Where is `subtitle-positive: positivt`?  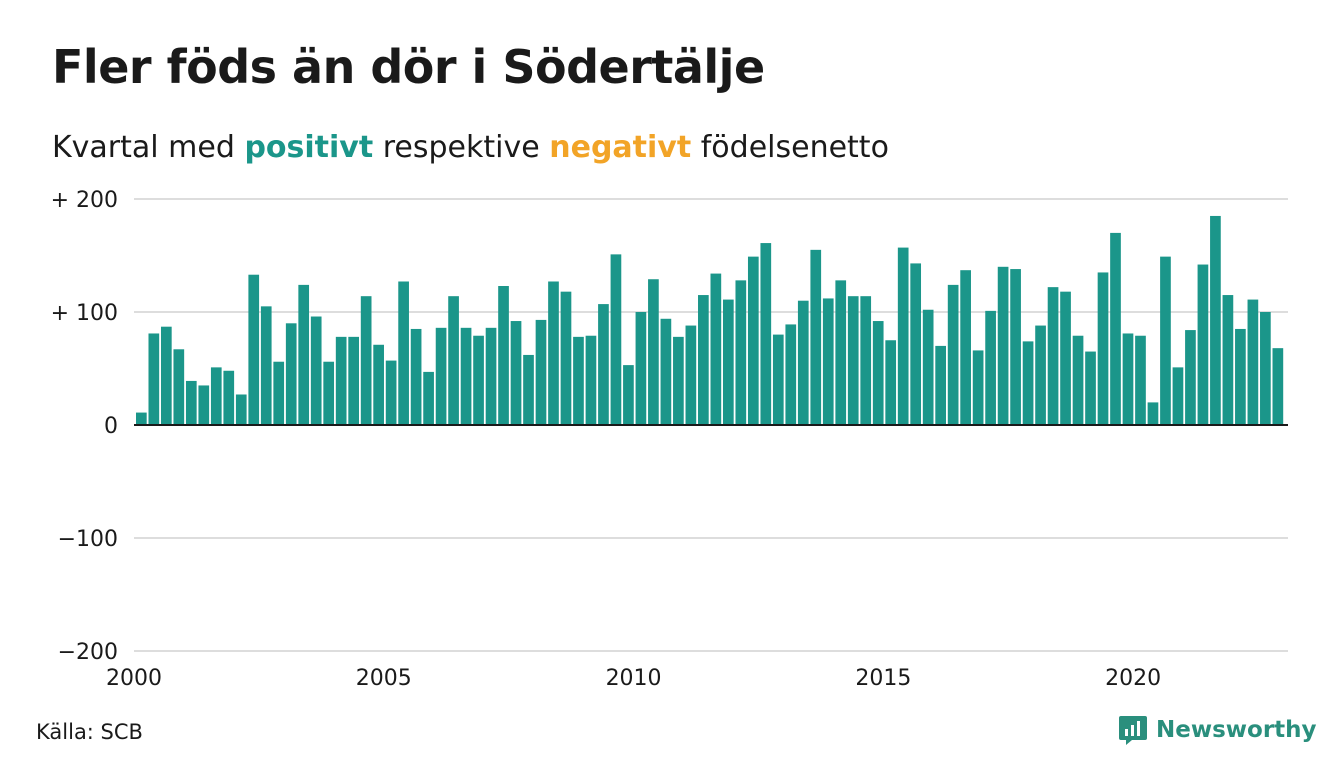
subtitle-positive: positivt is located at coordinates (309, 147).